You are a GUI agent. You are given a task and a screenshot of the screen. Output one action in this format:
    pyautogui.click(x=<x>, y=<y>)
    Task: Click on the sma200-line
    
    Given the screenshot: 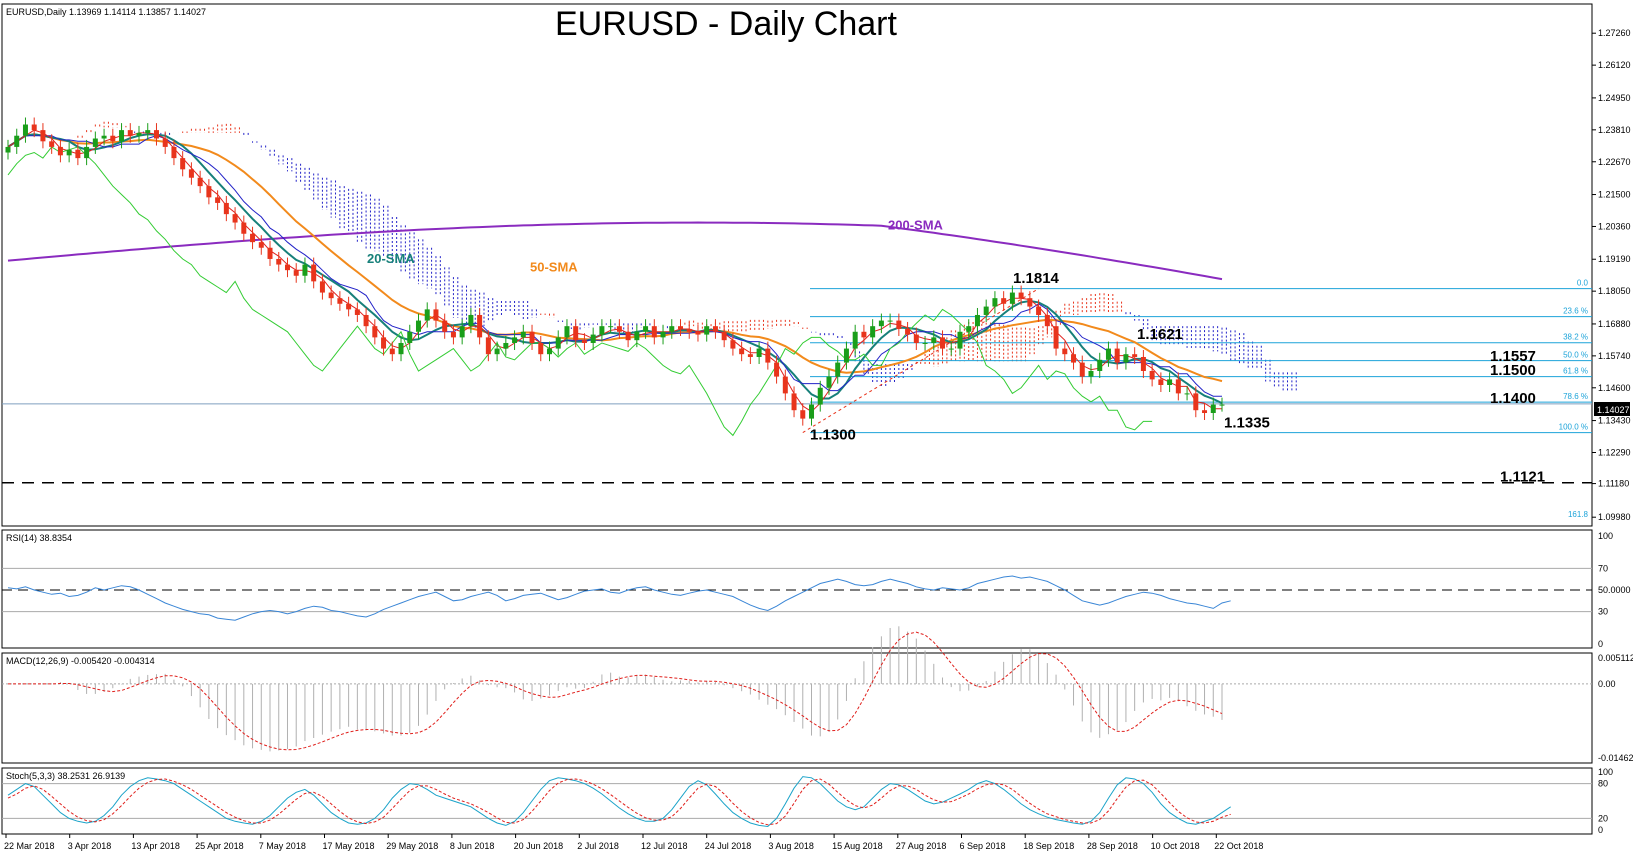 What is the action you would take?
    pyautogui.click(x=615, y=251)
    